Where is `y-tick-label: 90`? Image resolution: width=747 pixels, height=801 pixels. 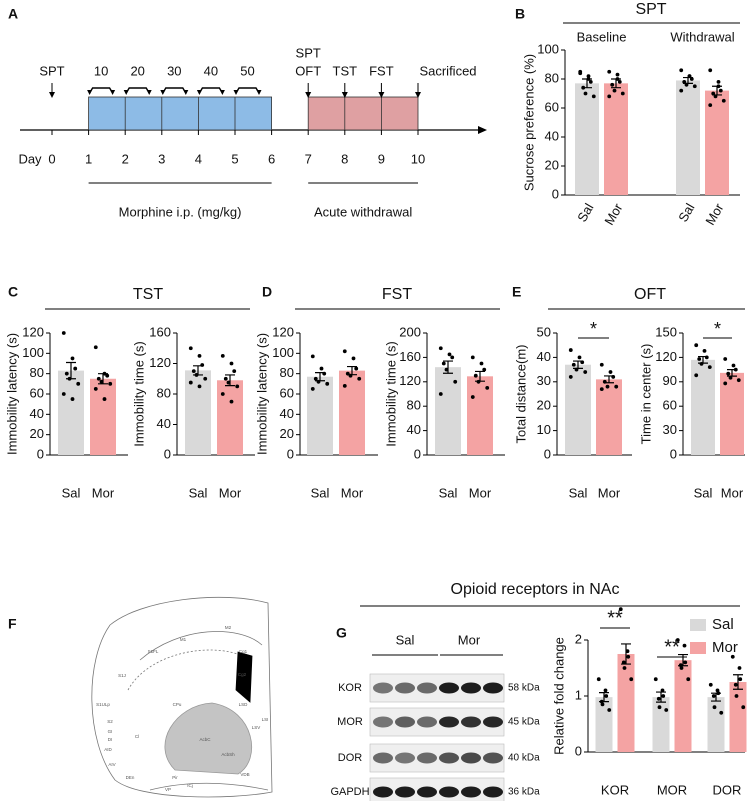 y-tick-label: 90 is located at coordinates (670, 380).